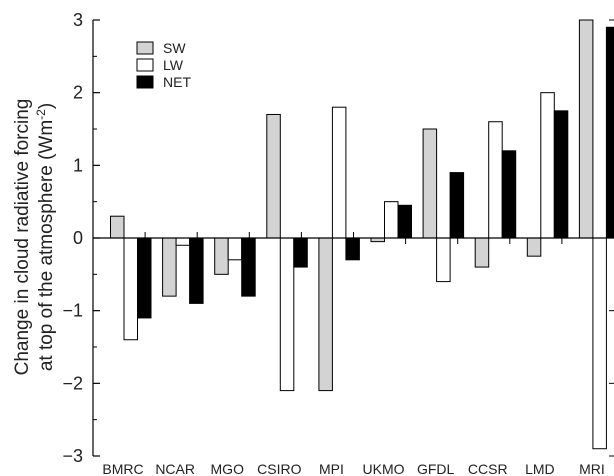  Describe the element at coordinates (404, 221) in the screenshot. I see `bar-net-ukmo` at that location.